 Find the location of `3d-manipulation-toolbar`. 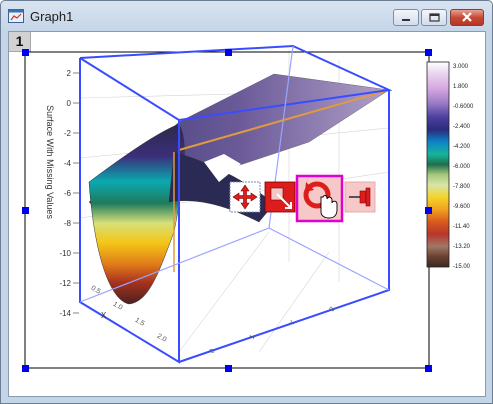

3d-manipulation-toolbar is located at coordinates (302, 198).